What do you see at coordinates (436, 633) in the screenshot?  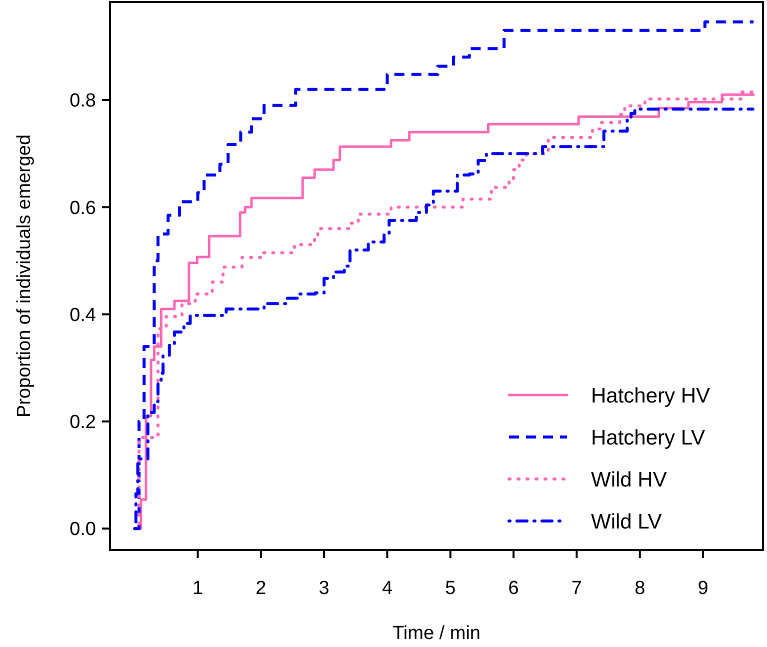 I see `x-axis-title: Time / min` at bounding box center [436, 633].